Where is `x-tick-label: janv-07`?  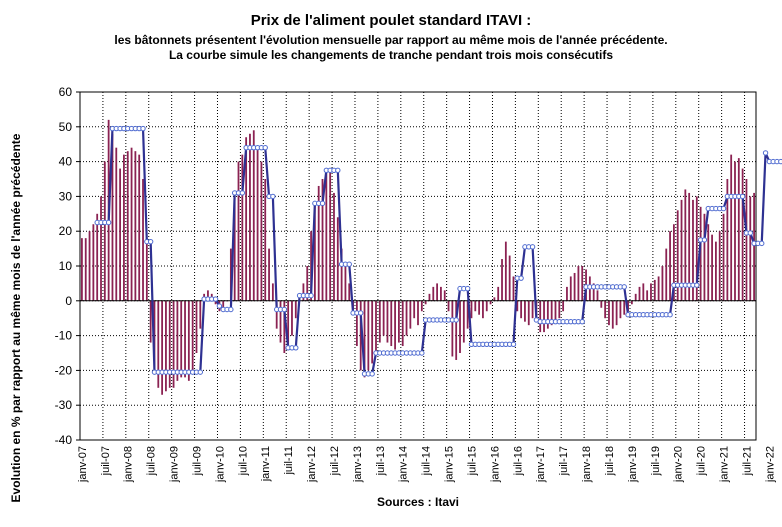
x-tick-label: janv-07 is located at coordinates (83, 464).